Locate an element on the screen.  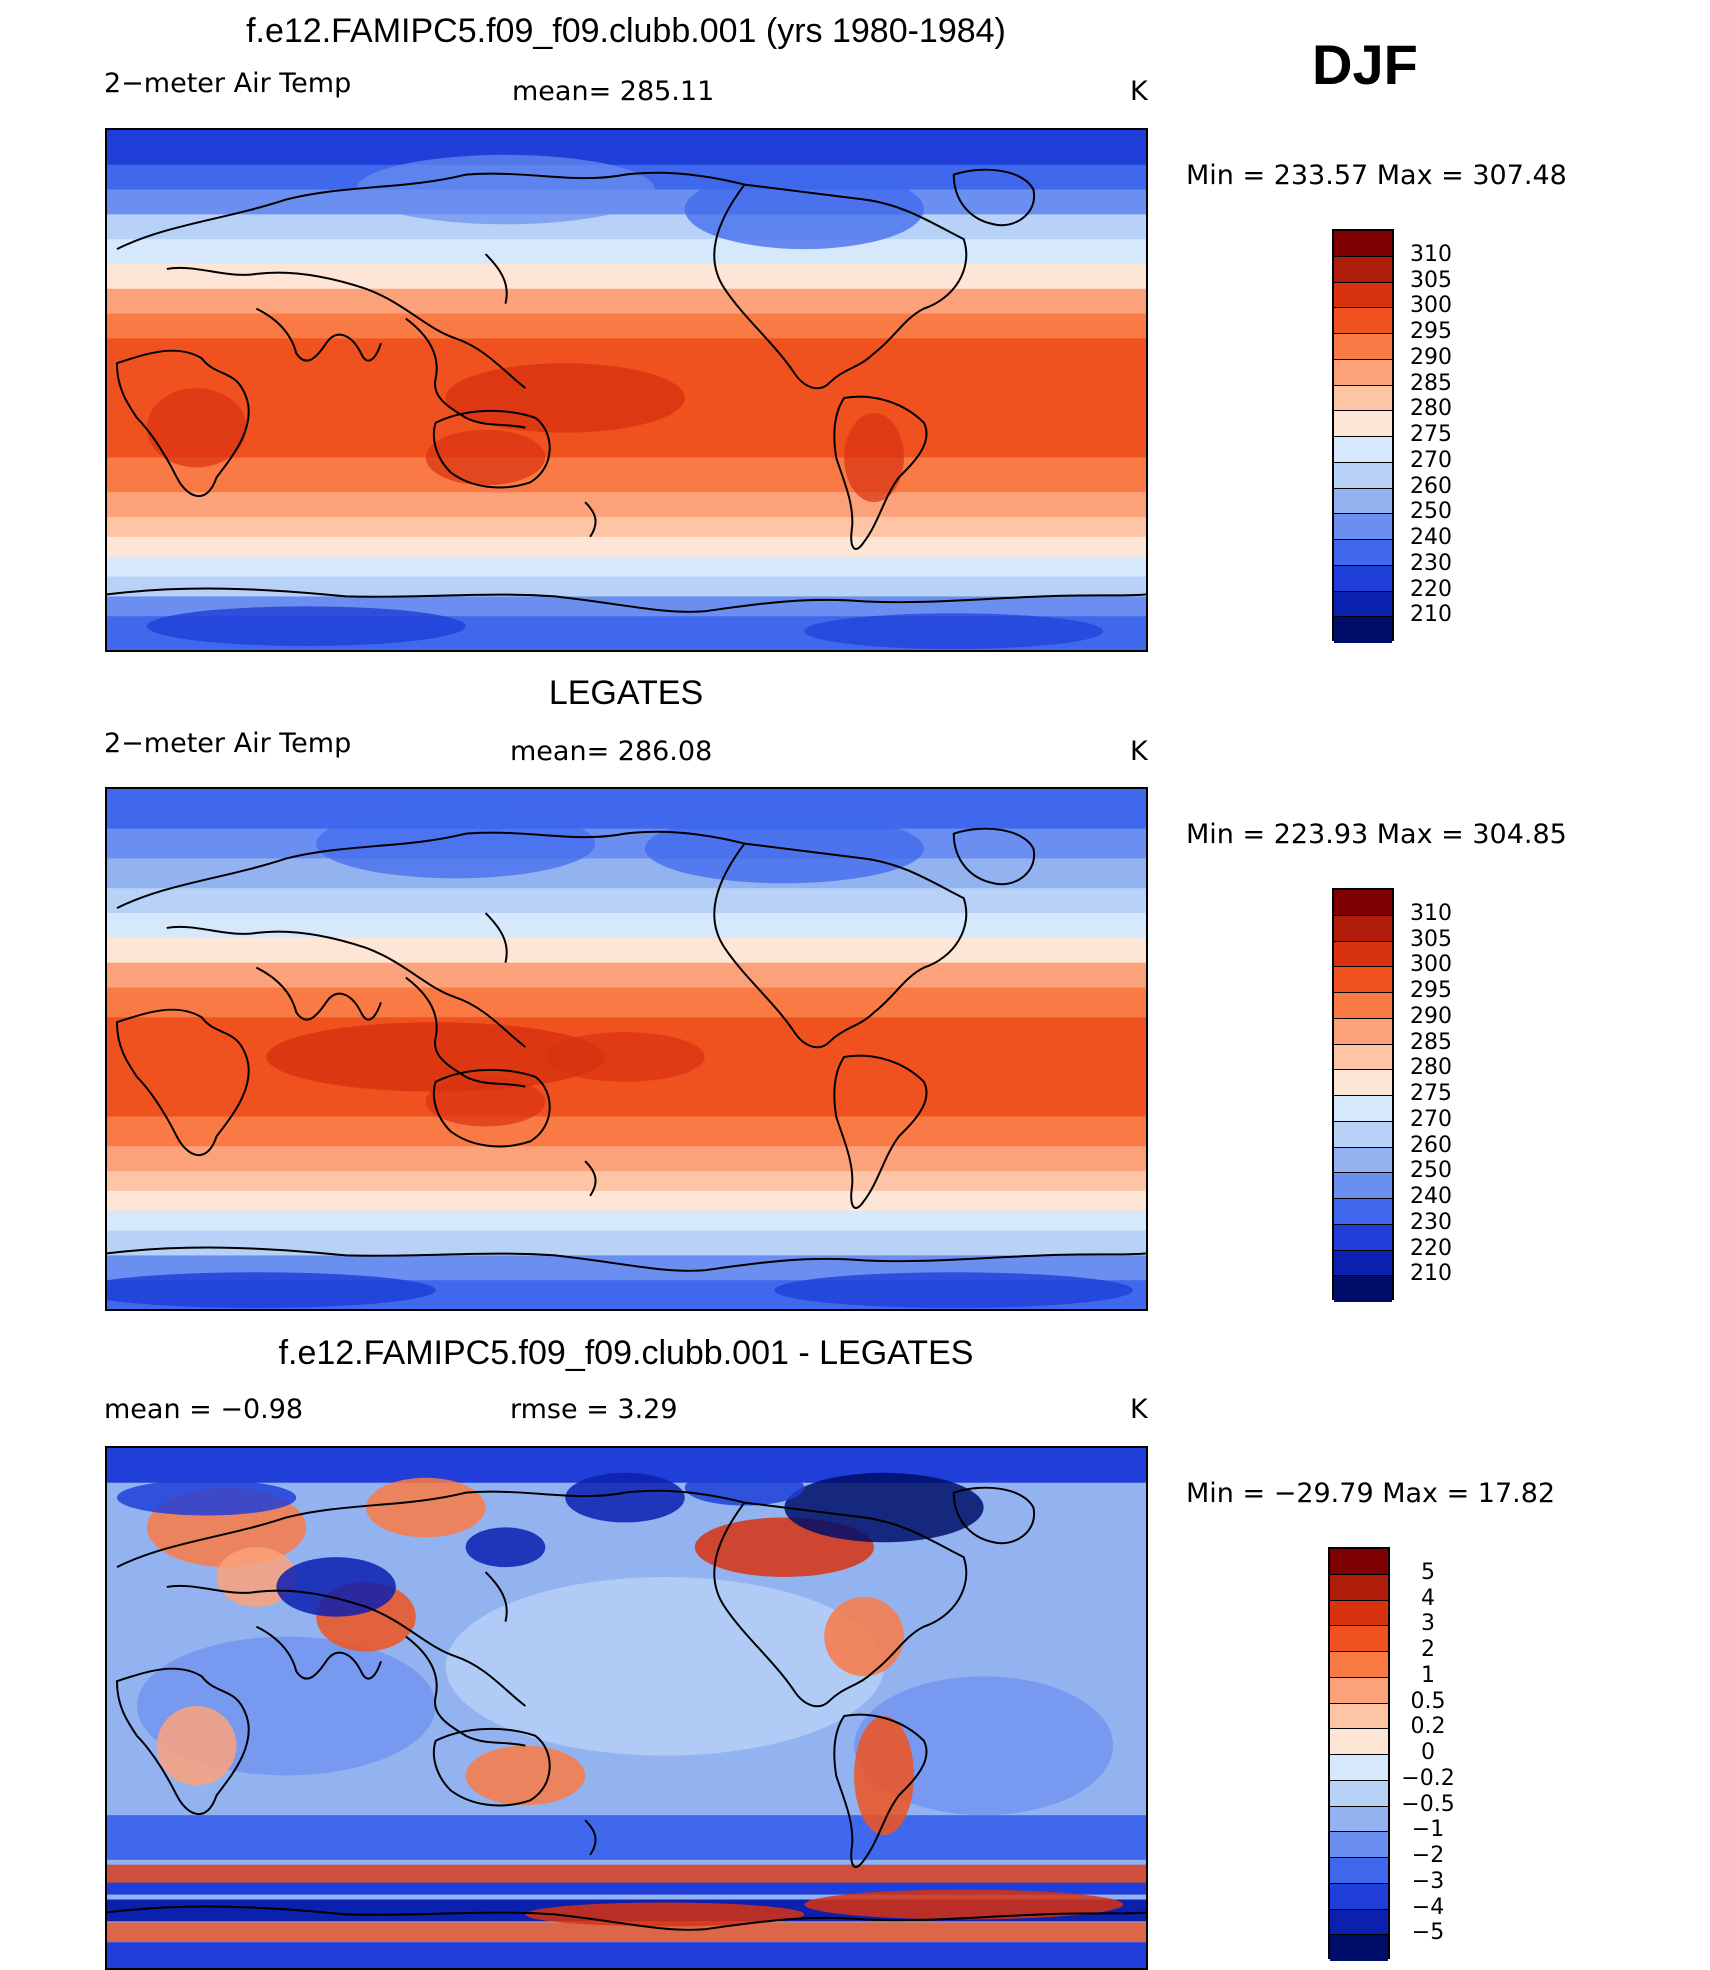
colorbar-tick-label: 0.2 is located at coordinates (1428, 1727).